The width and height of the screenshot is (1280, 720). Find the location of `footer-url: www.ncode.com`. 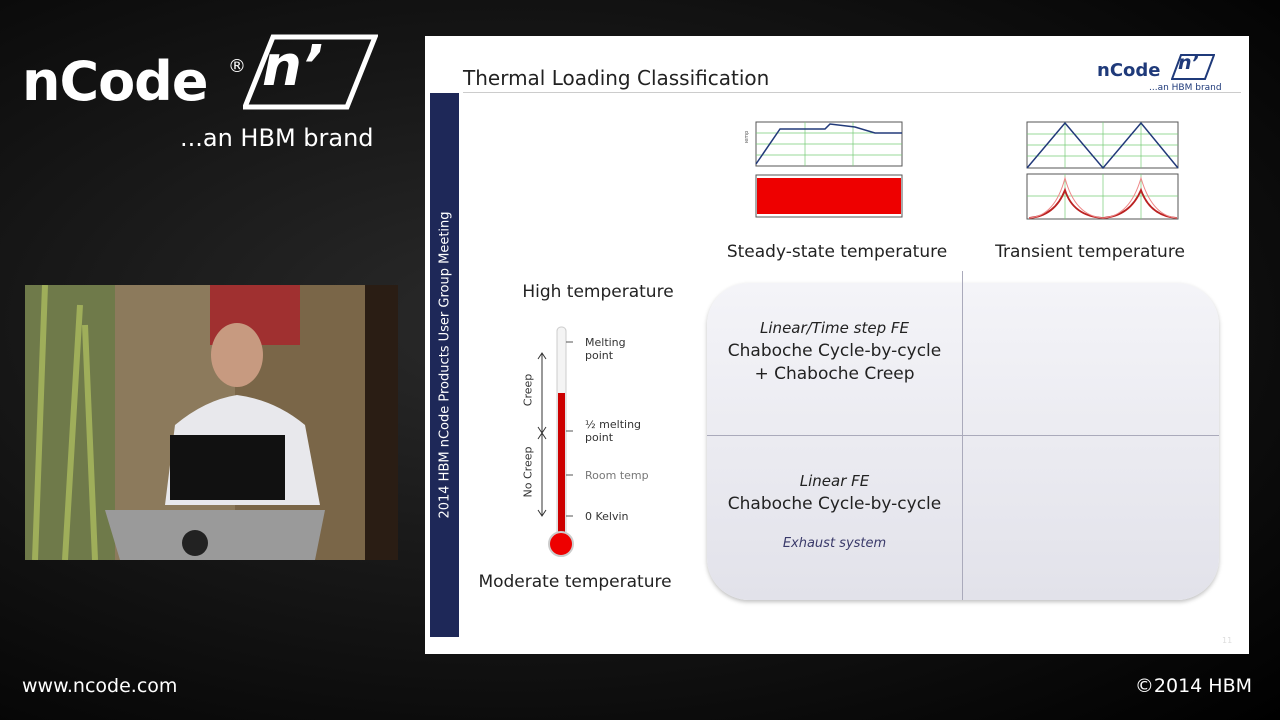

footer-url: www.ncode.com is located at coordinates (100, 686).